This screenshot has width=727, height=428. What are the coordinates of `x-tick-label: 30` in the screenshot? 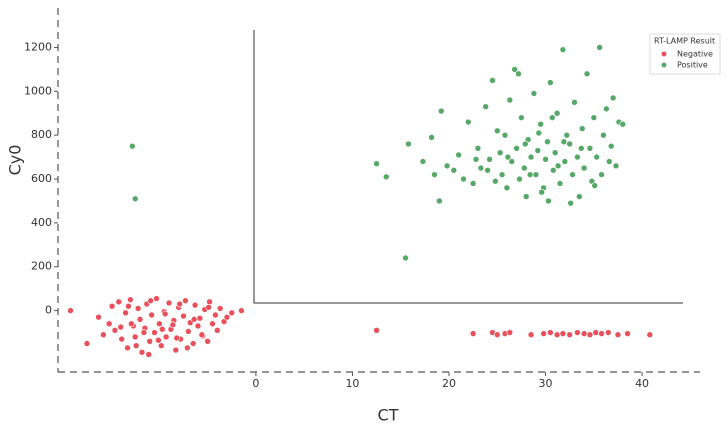 It's located at (546, 383).